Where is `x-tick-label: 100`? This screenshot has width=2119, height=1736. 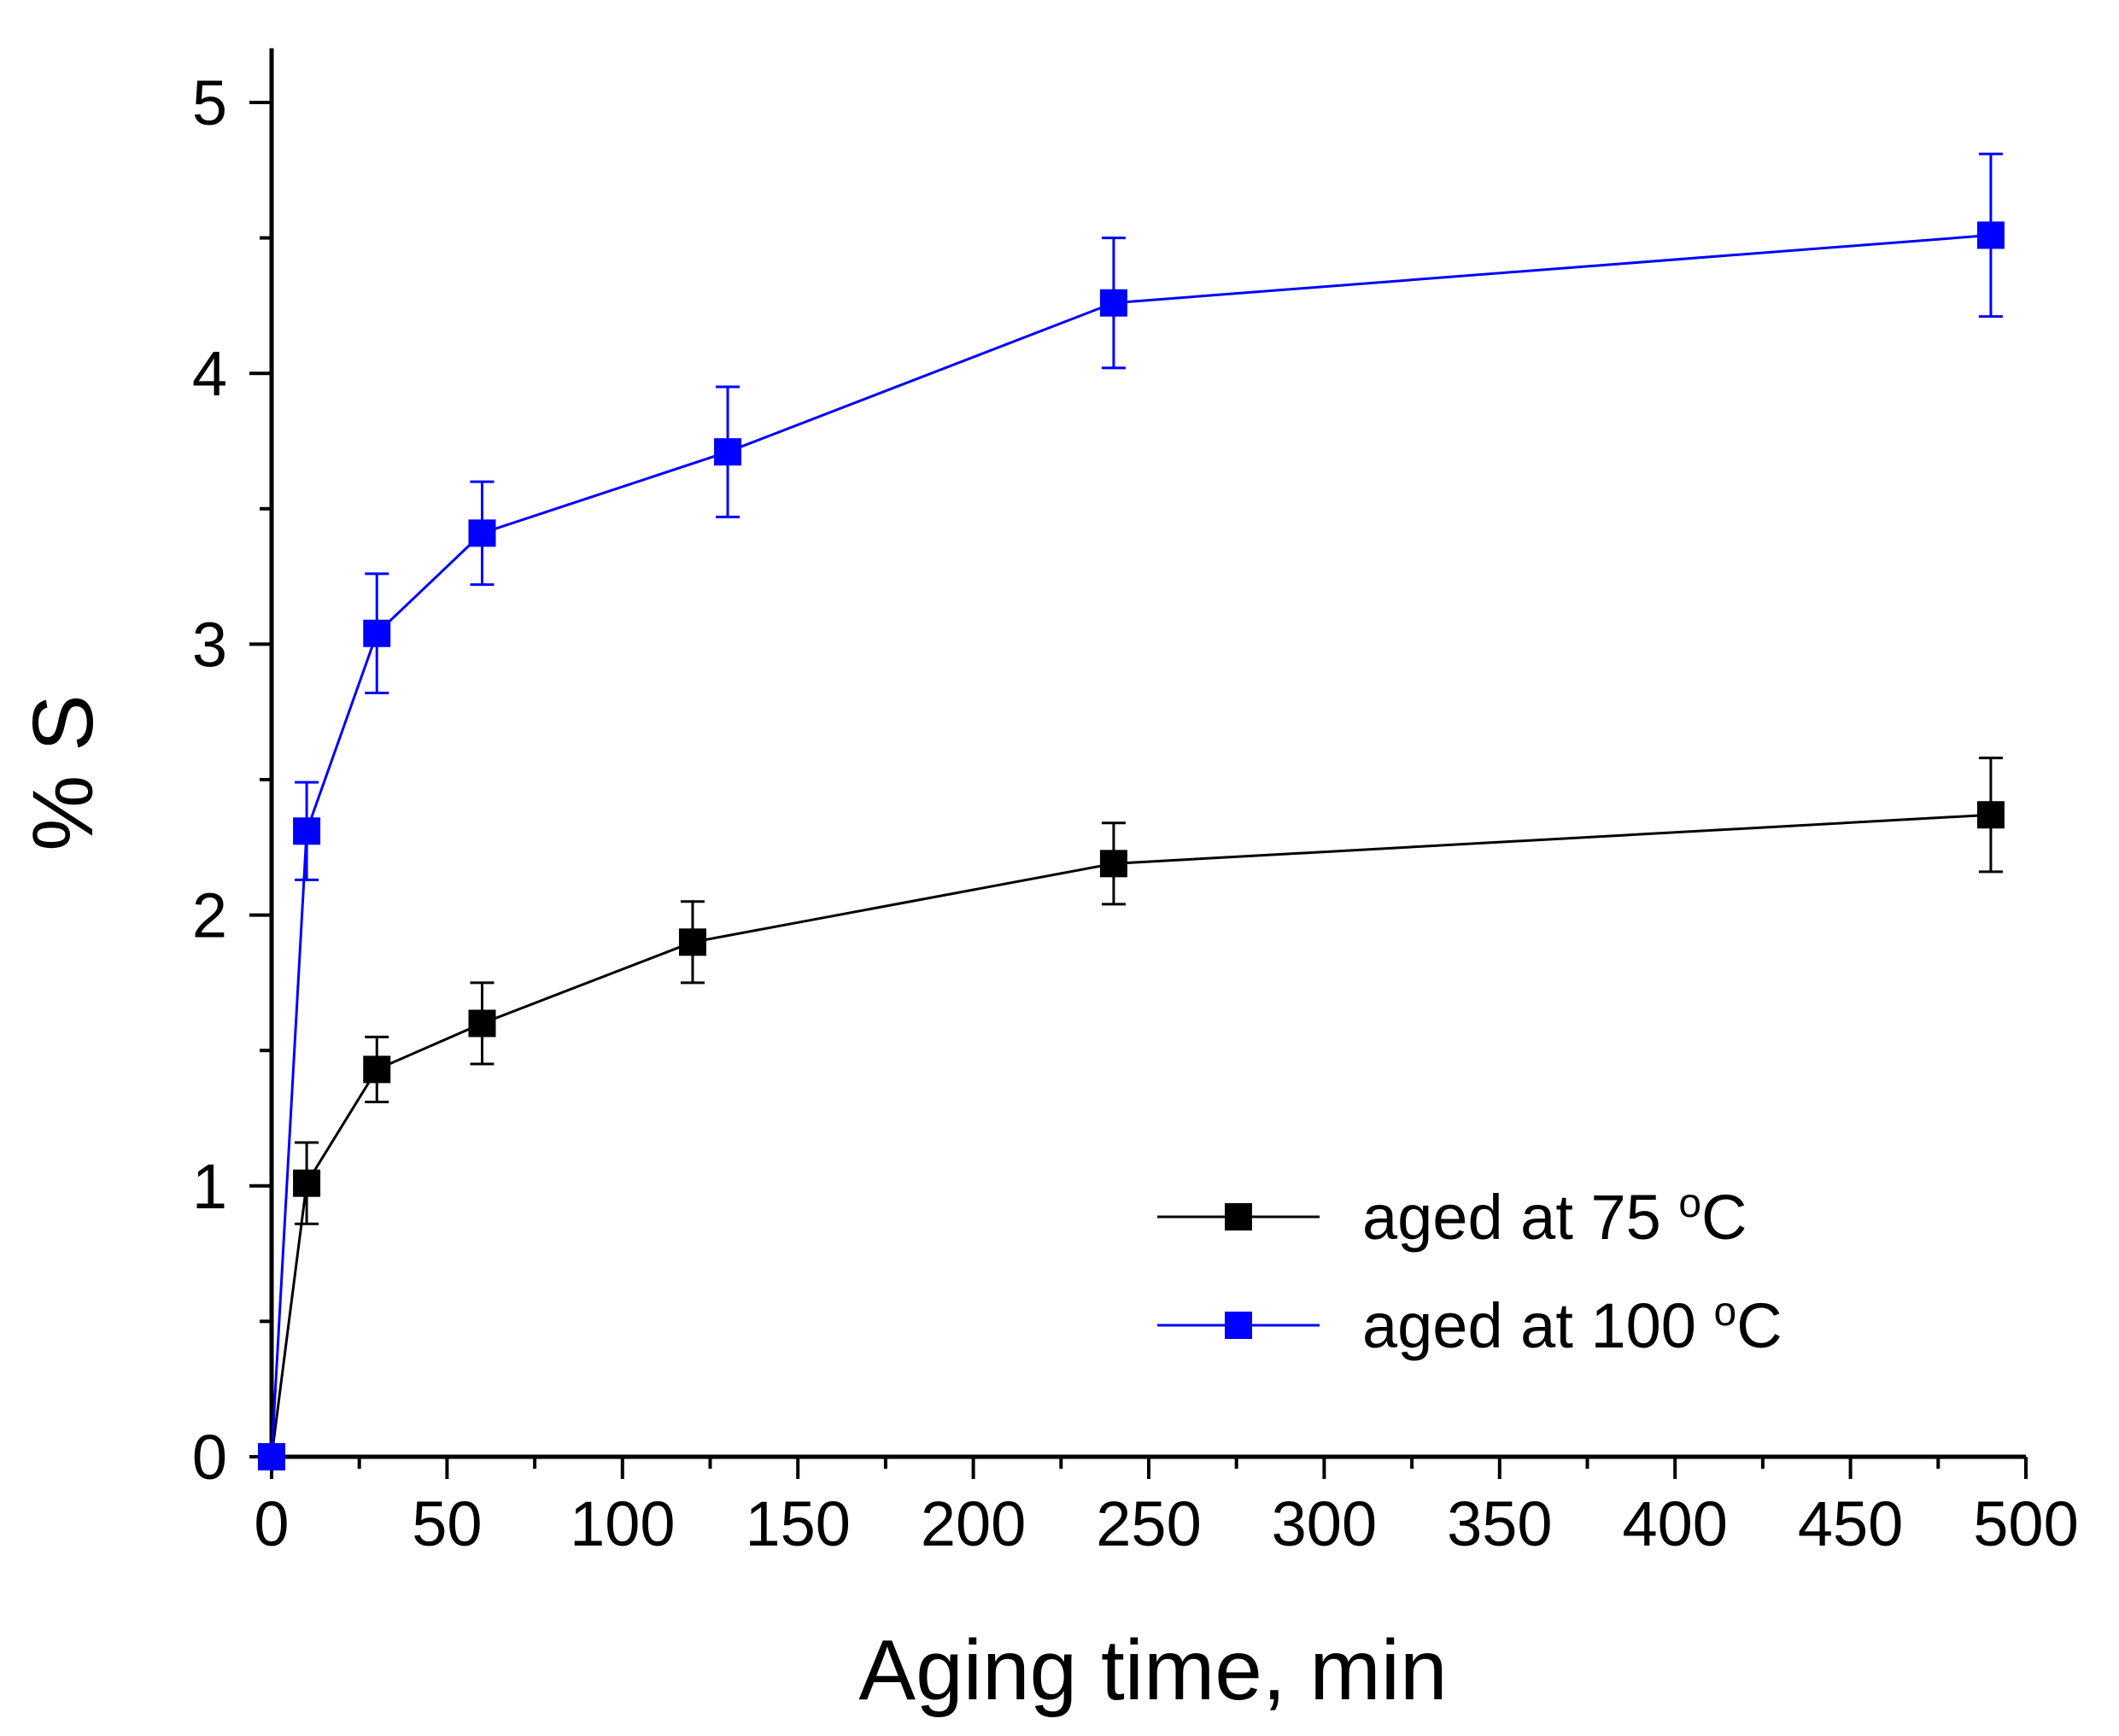 x-tick-label: 100 is located at coordinates (623, 1524).